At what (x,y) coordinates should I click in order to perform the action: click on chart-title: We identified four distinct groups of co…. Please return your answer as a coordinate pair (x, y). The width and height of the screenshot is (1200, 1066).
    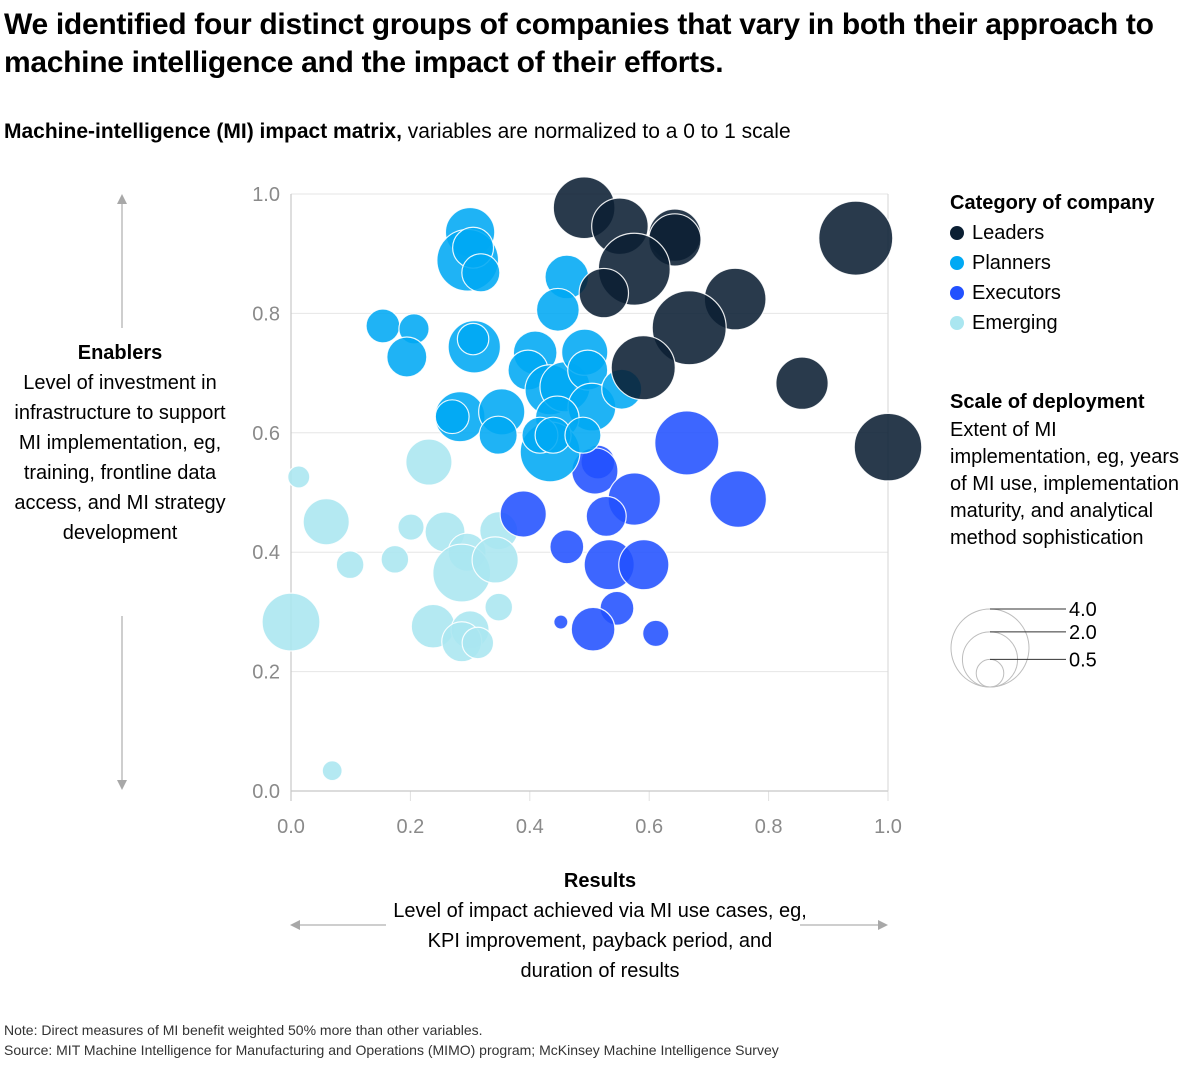
    Looking at the image, I should click on (579, 43).